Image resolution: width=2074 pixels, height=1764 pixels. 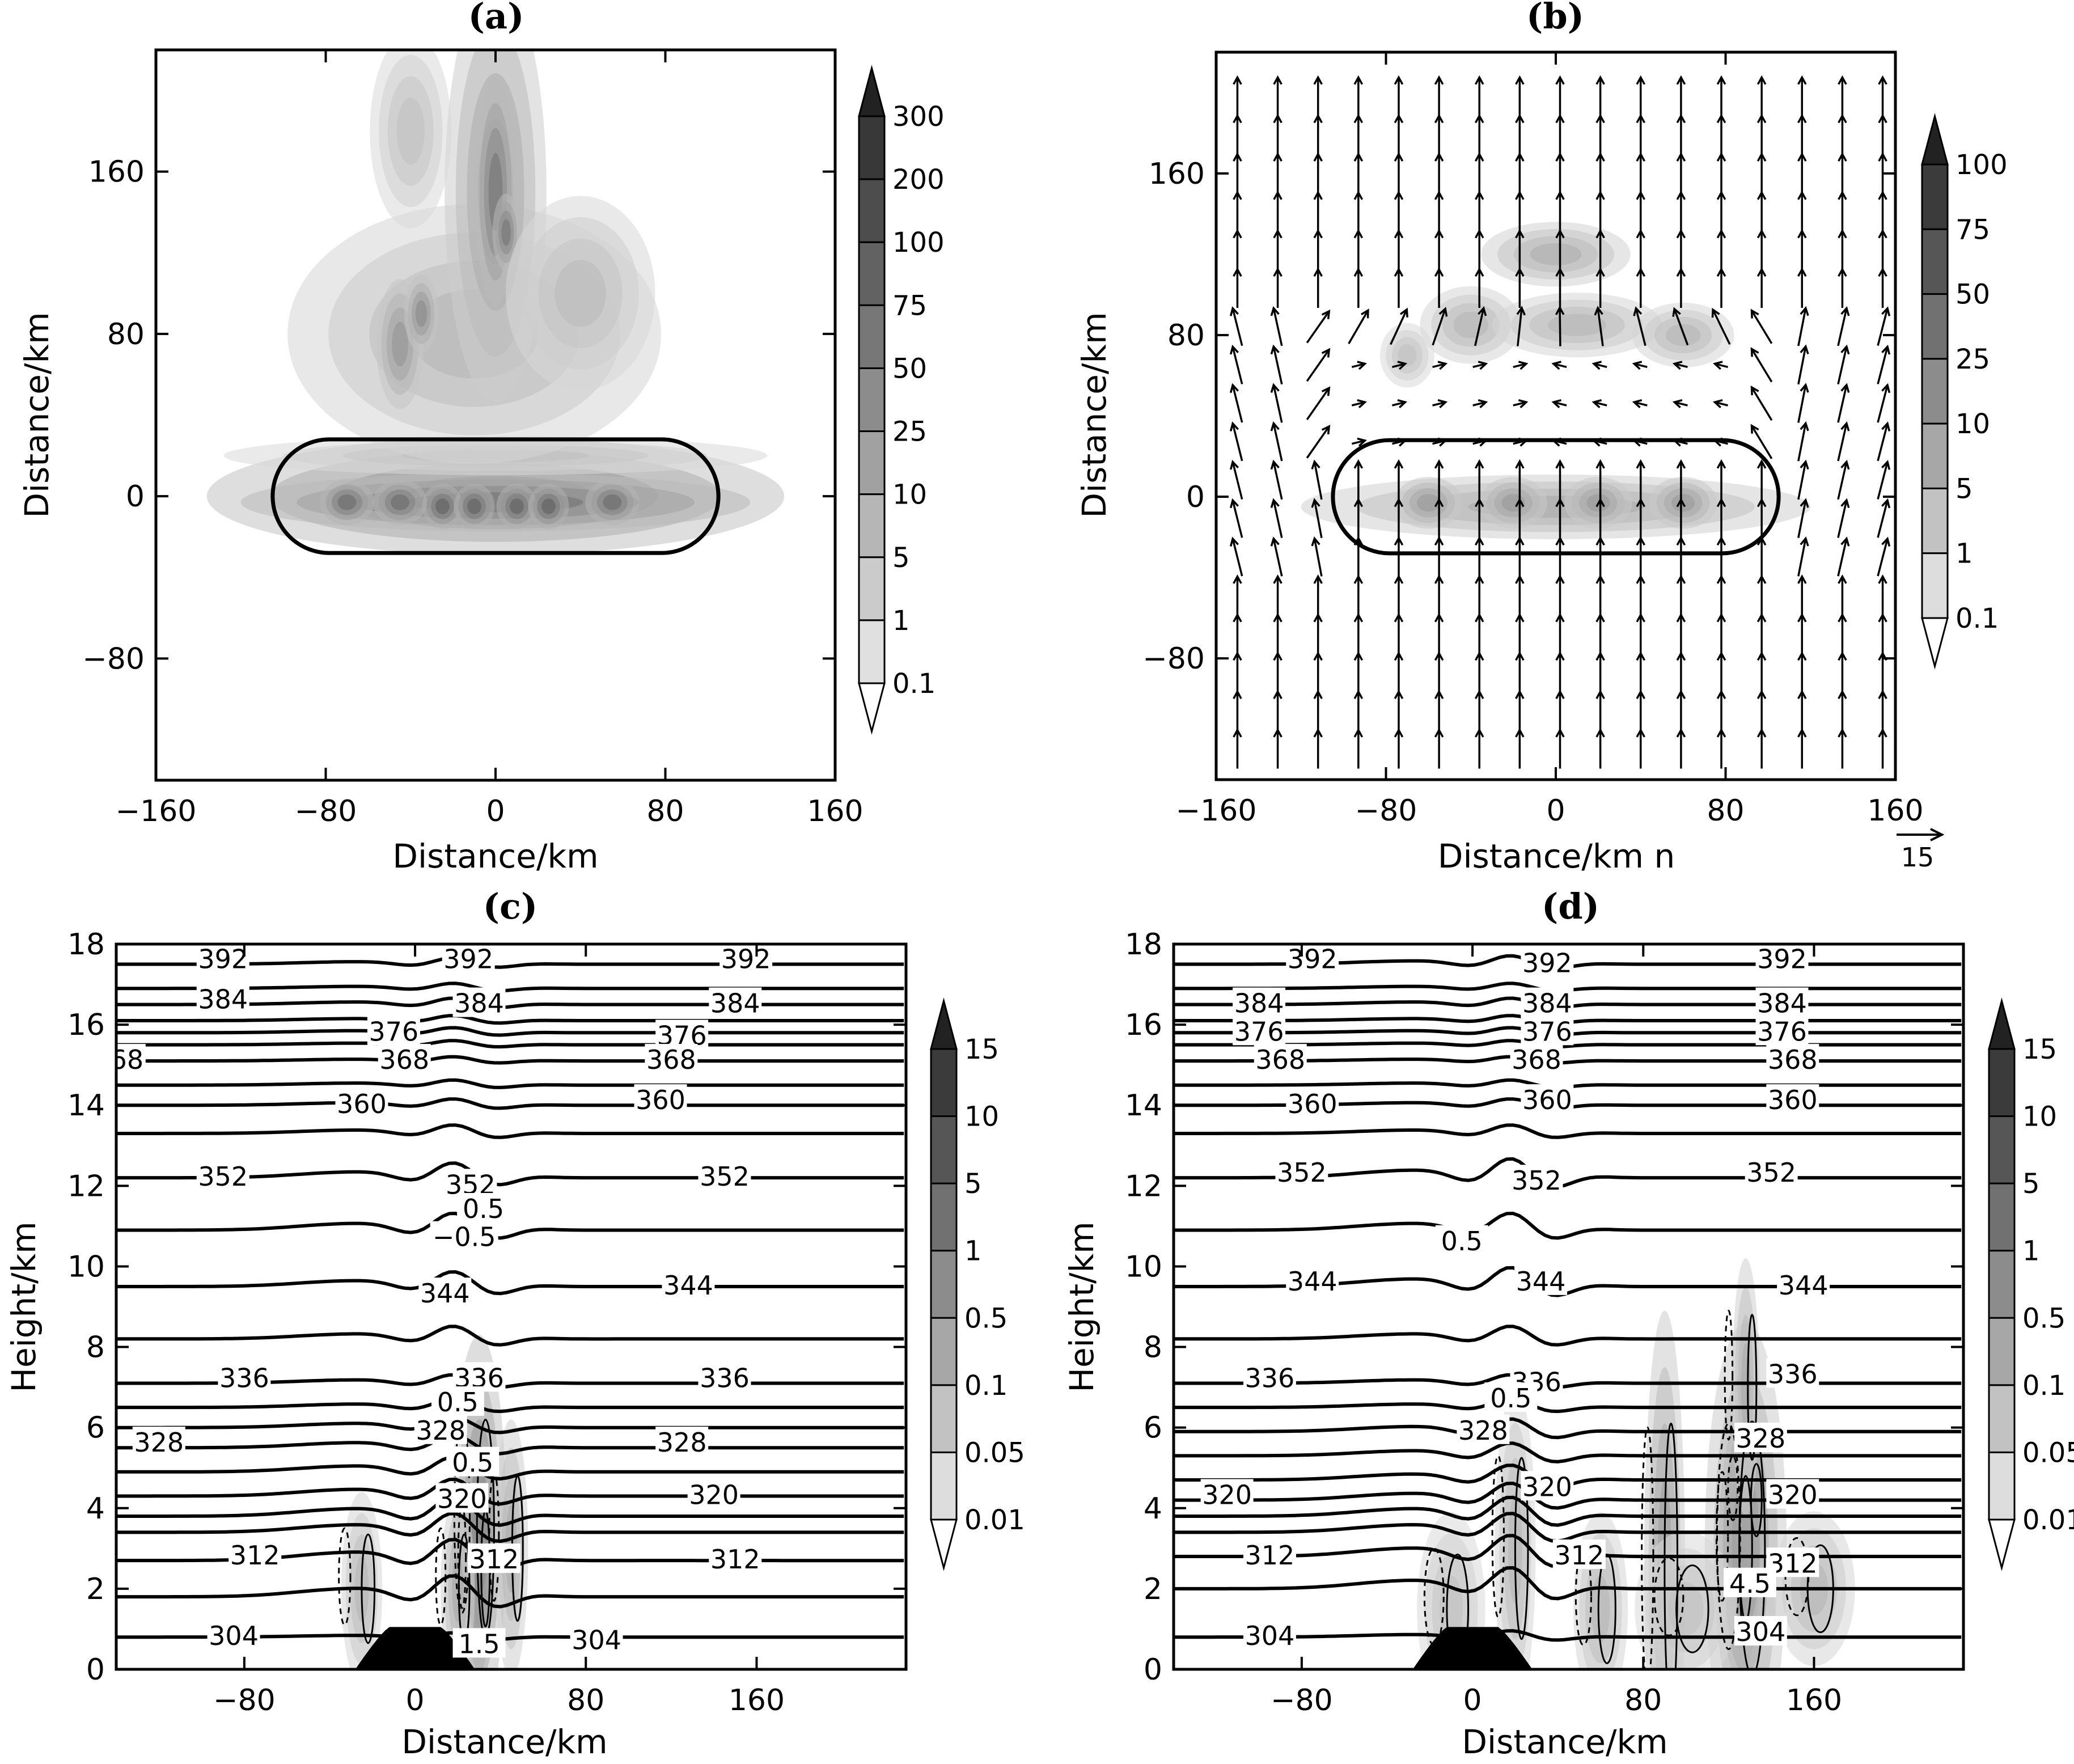 I want to click on colorbar-extend-top, so click(x=944, y=1023).